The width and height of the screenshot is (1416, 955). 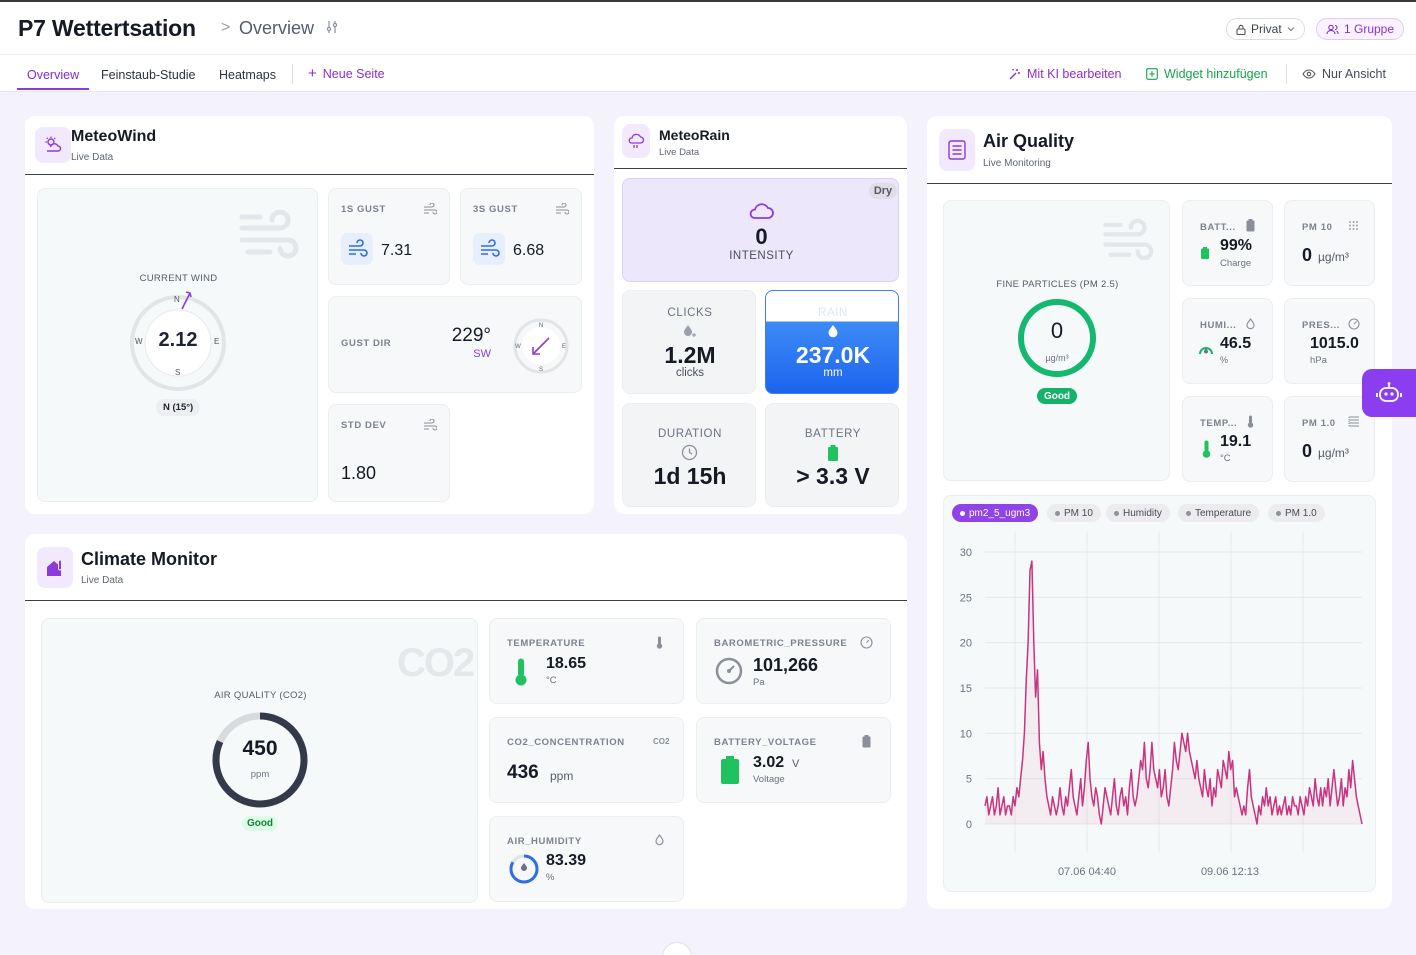 I want to click on air-quality-co2-tile: CO2 AIR QUALITY (CO2) 450 ppm Good, so click(x=259, y=760).